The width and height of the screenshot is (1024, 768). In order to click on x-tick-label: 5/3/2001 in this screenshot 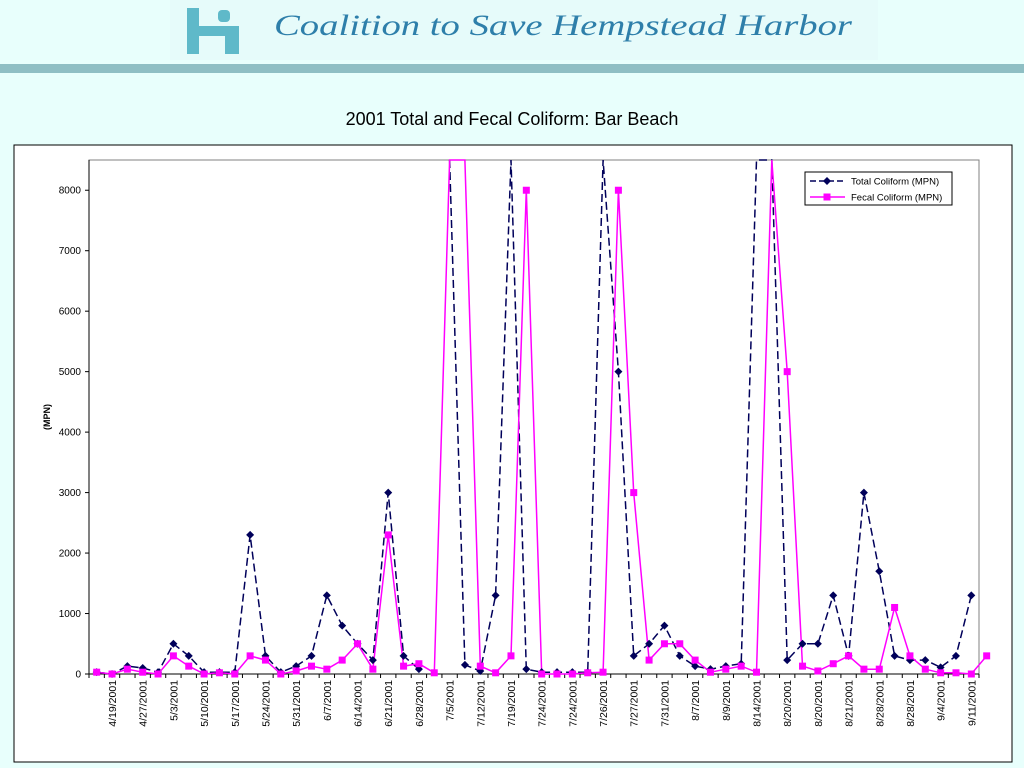, I will do `click(174, 700)`.